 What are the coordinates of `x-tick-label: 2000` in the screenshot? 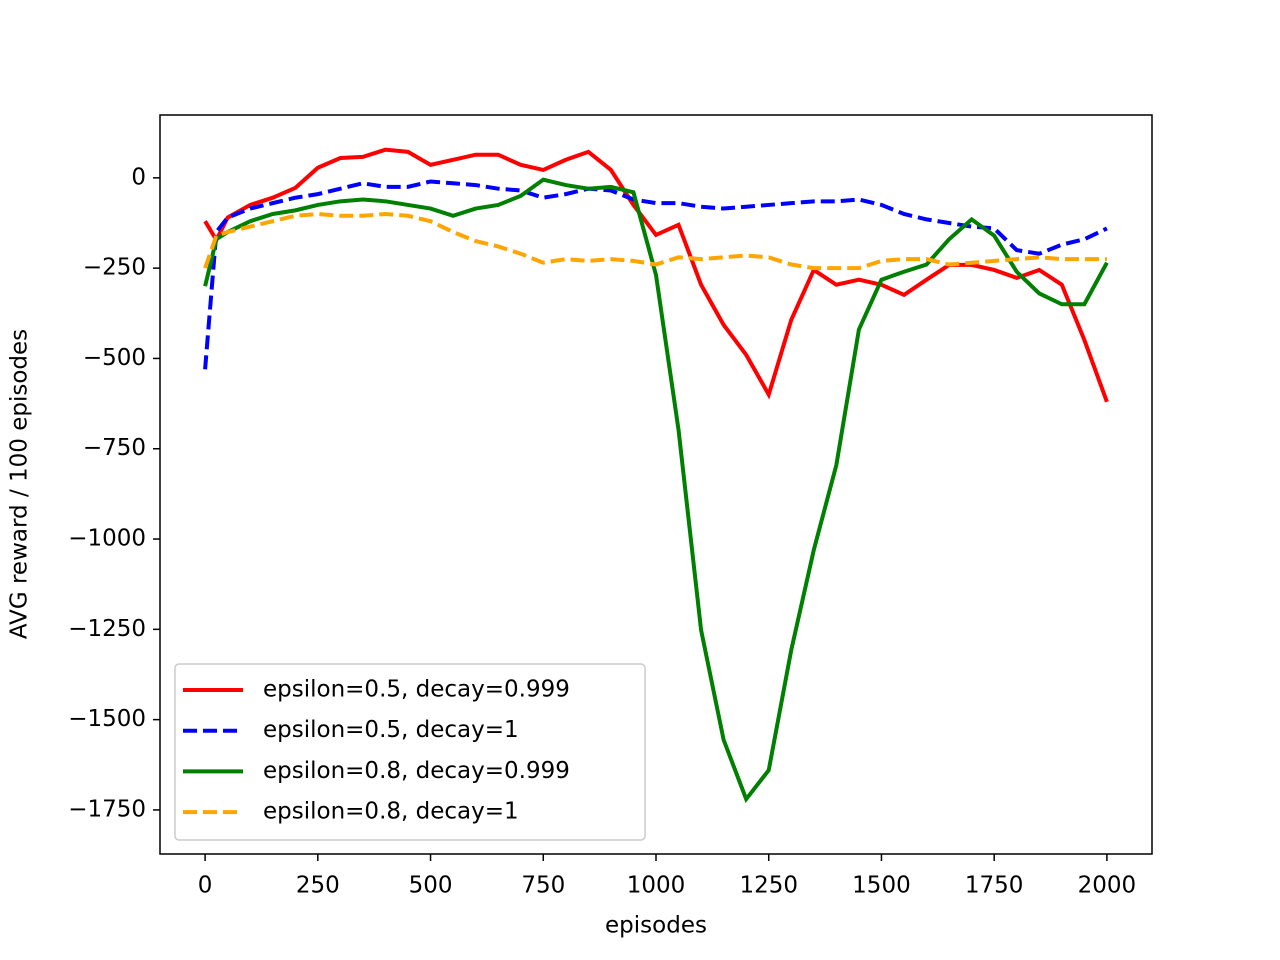 It's located at (1107, 886).